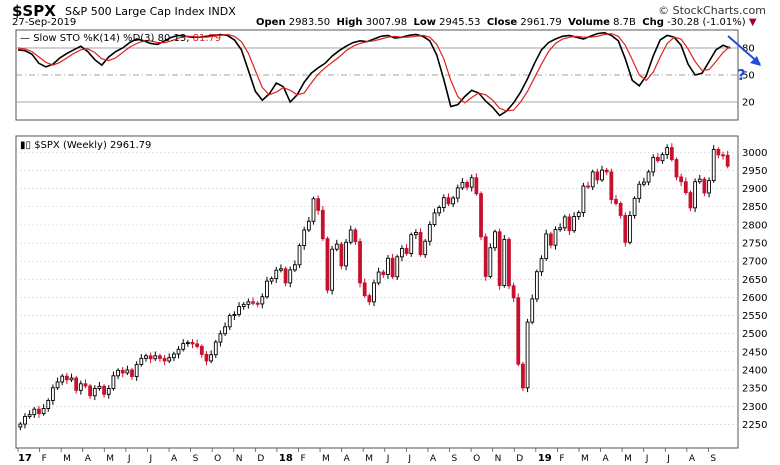 This screenshot has width=780, height=465. What do you see at coordinates (260, 459) in the screenshot?
I see `x-month-label: D` at bounding box center [260, 459].